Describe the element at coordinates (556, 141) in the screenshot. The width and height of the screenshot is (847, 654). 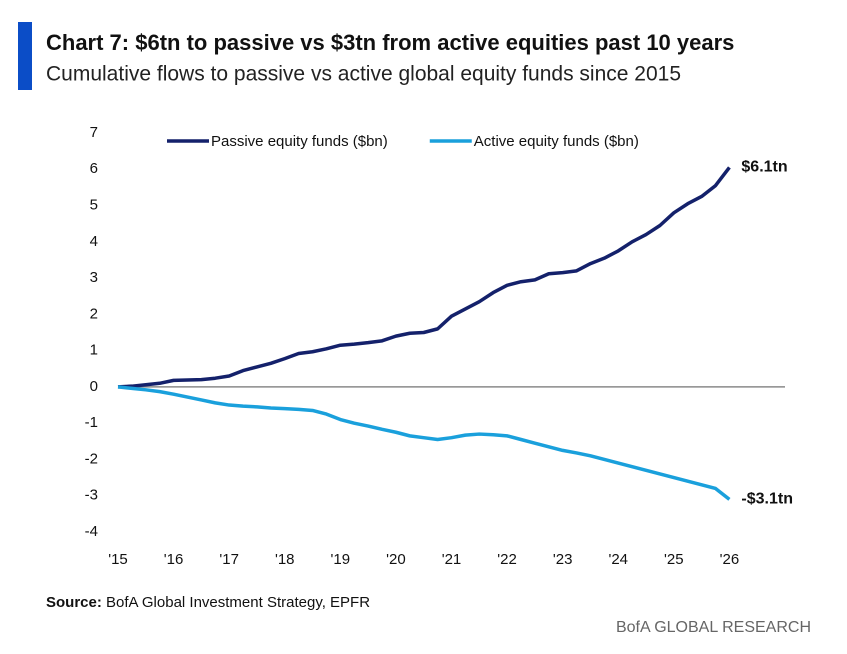
I see `legend-label: Active equity funds ($bn)` at that location.